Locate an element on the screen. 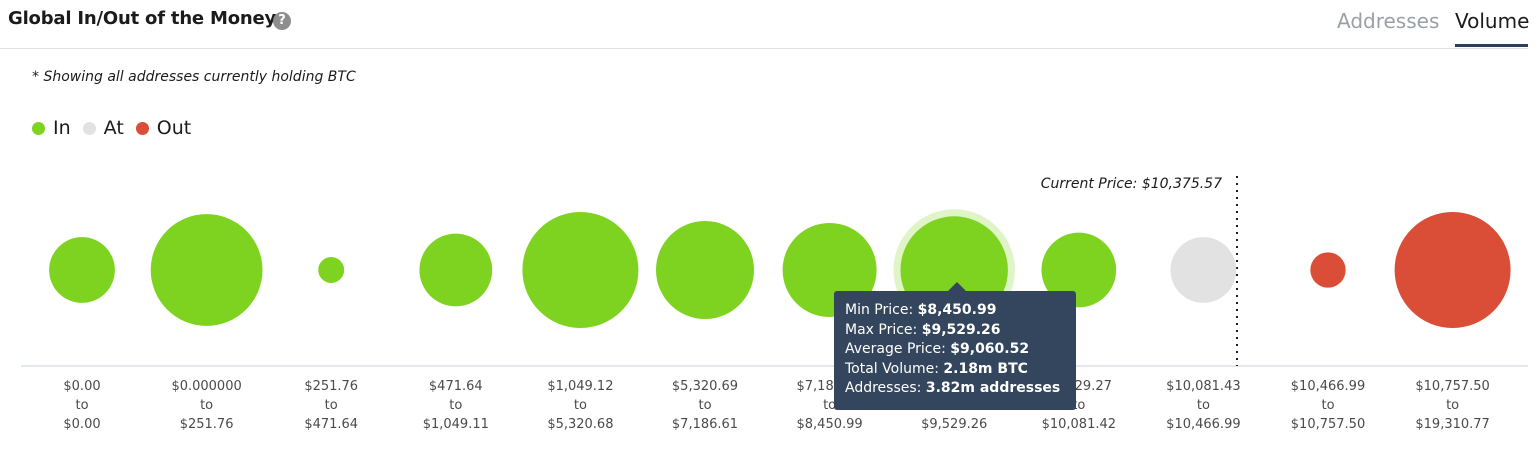 The height and width of the screenshot is (472, 1536). x-tick-label-12-to-word: to is located at coordinates (1452, 405).